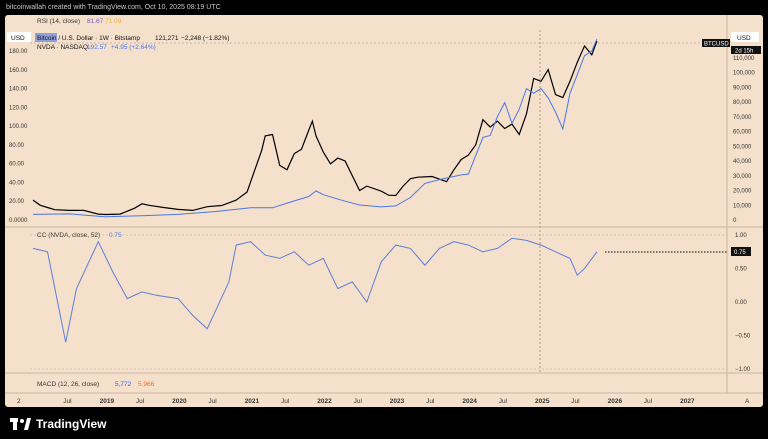 The image size is (768, 439). What do you see at coordinates (542, 401) in the screenshot?
I see `time-axis-tick: 2025` at bounding box center [542, 401].